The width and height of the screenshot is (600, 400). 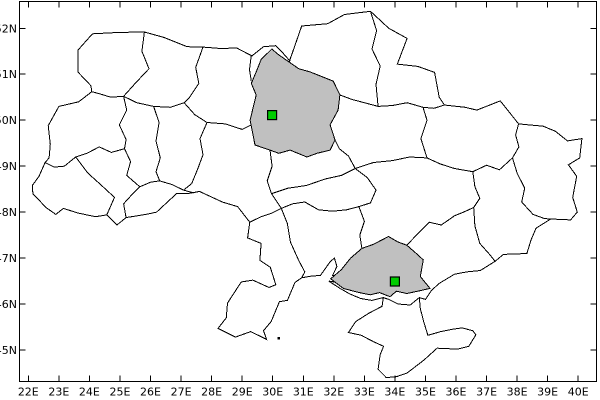 What do you see at coordinates (303, 392) in the screenshot?
I see `x-tick-label: 31E` at bounding box center [303, 392].